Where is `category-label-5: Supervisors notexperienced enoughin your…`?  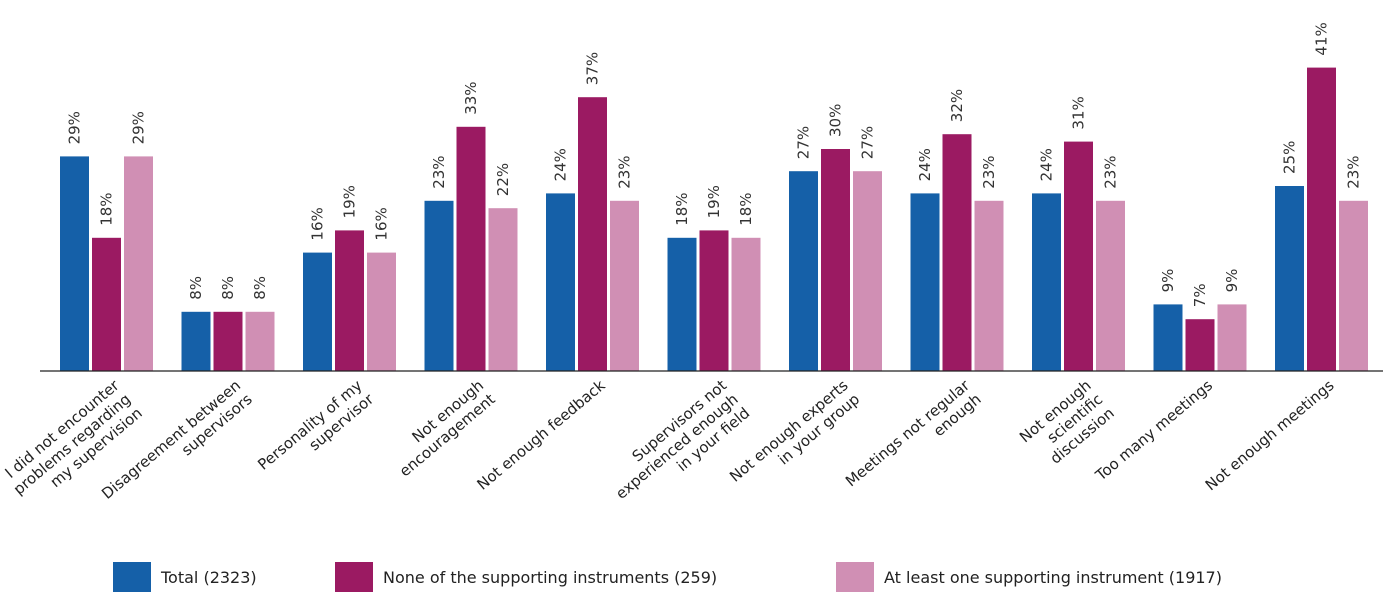
category-label-5: Supervisors notexperienced enoughin your… is located at coordinates (677, 446).